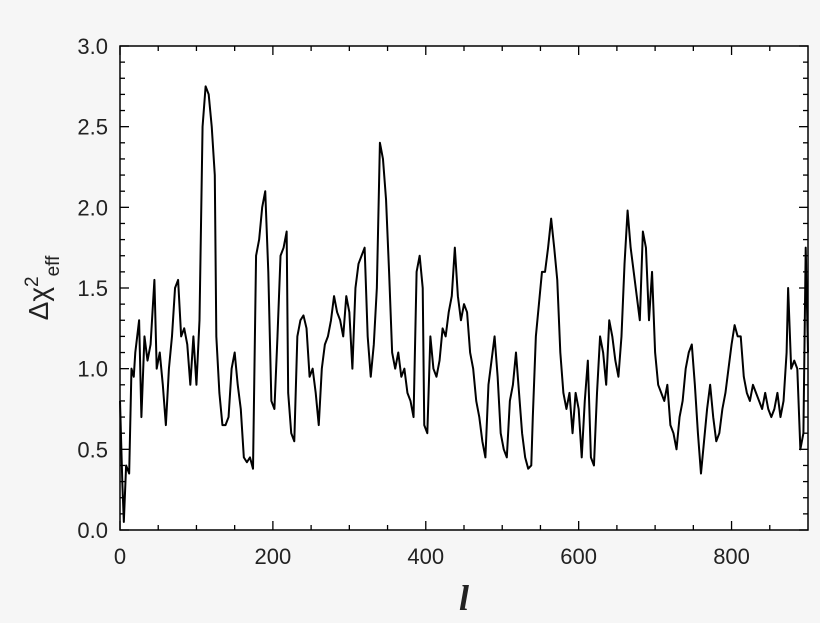 The width and height of the screenshot is (820, 623). What do you see at coordinates (92, 369) in the screenshot?
I see `y-tick-label: 1.0` at bounding box center [92, 369].